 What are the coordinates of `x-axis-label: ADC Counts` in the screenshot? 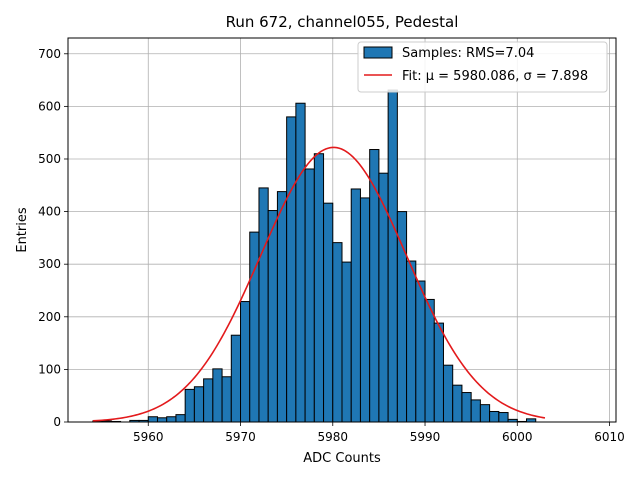 It's located at (342, 458).